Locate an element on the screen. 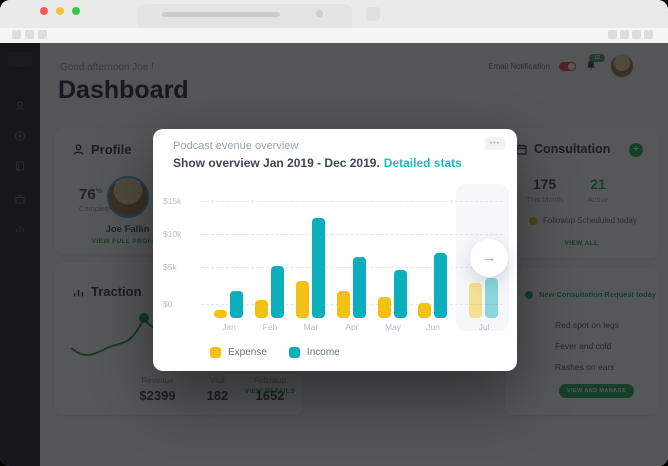 This screenshot has height=466, width=668. browser-toolbar is located at coordinates (334, 35).